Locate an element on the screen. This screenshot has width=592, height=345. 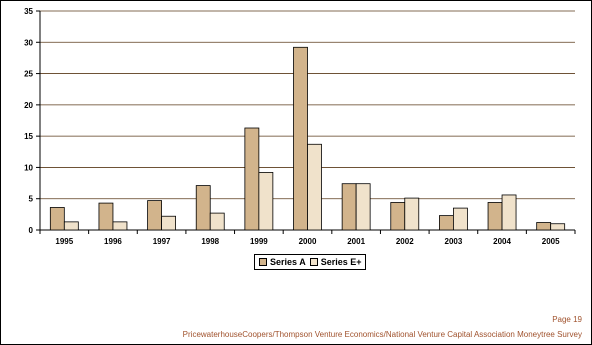
y-tick-label-10: 10 is located at coordinates (28, 167).